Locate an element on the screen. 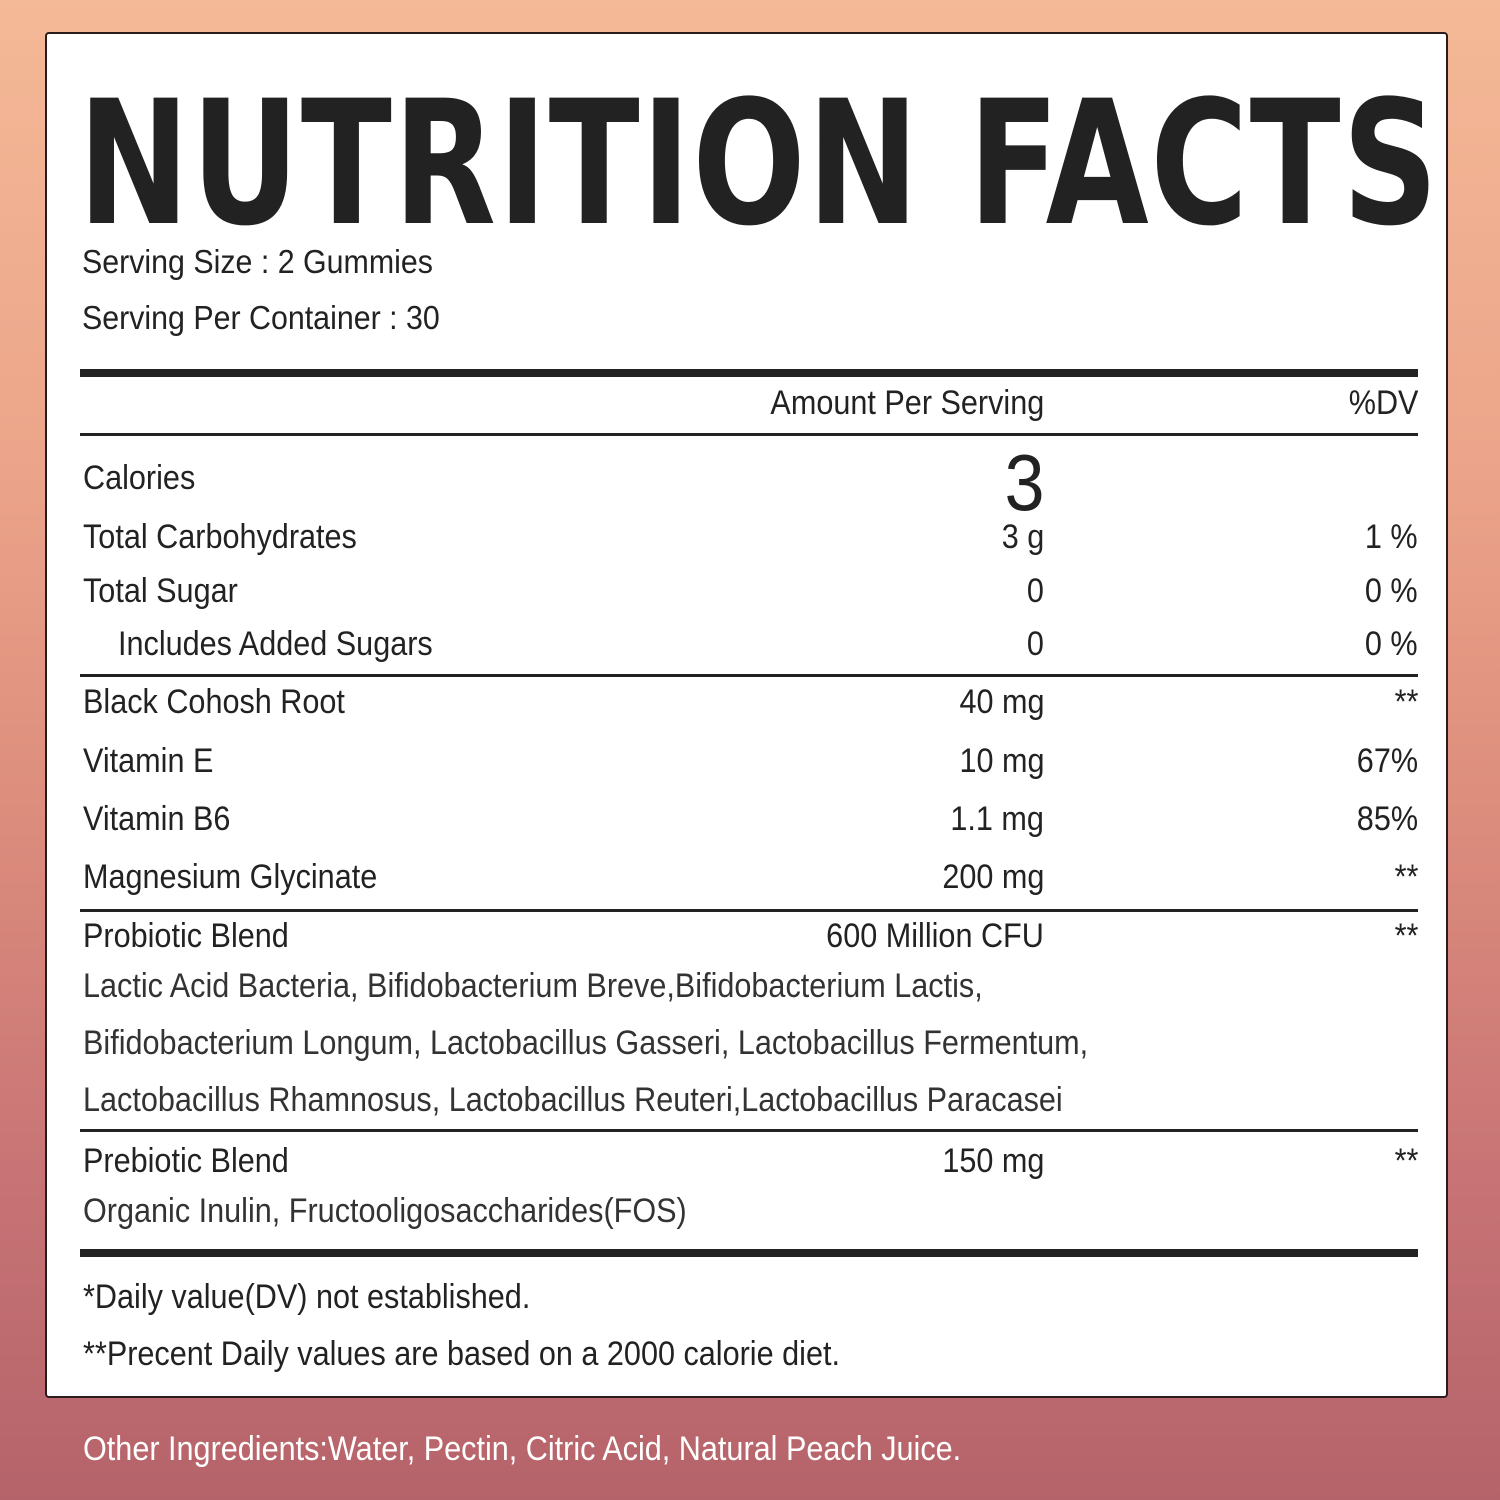  serving-size: Serving Size : 2 Gummies is located at coordinates (257, 261).